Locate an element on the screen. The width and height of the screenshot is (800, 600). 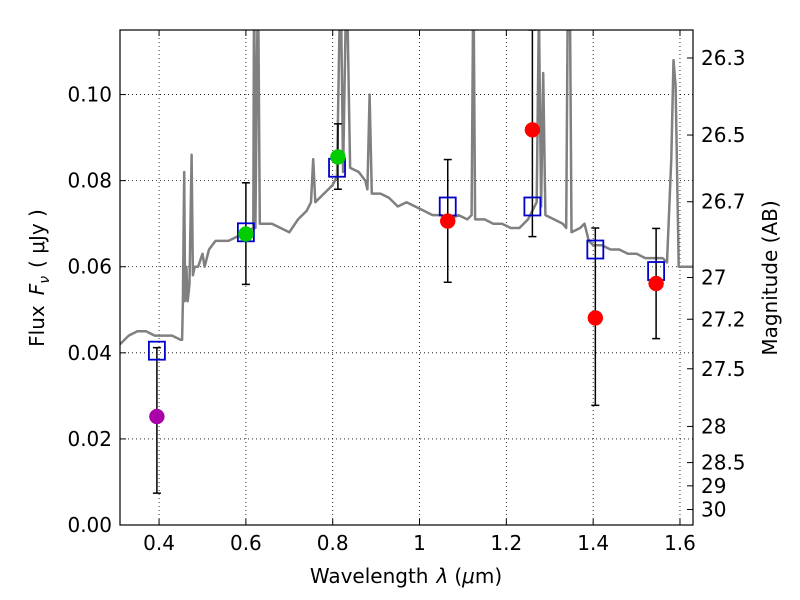
y2-axis-label: Magnitude (AB) is located at coordinates (770, 277).